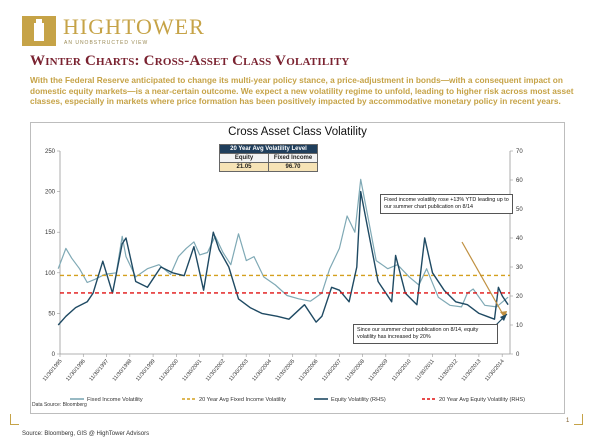  Describe the element at coordinates (424, 370) in the screenshot. I see `x-tick-label: 11/30/2011` at that location.